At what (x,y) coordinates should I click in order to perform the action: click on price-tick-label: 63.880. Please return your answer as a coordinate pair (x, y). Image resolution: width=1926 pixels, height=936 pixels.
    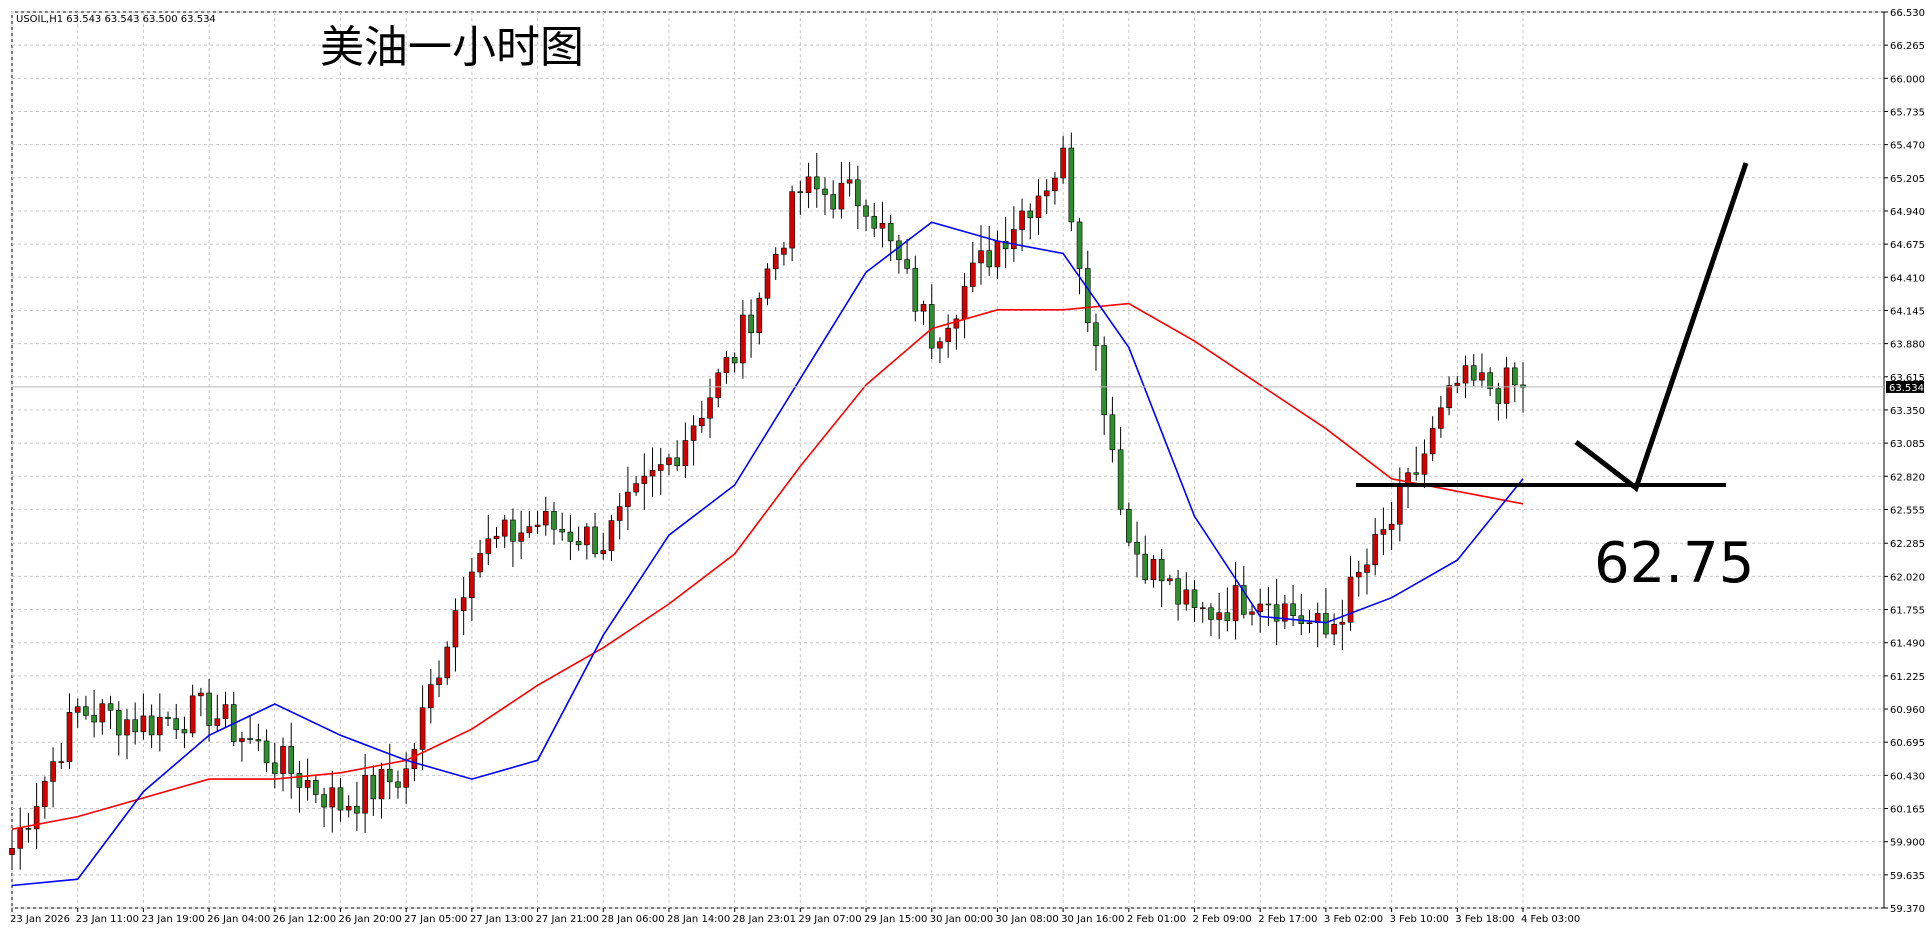
    Looking at the image, I should click on (1907, 345).